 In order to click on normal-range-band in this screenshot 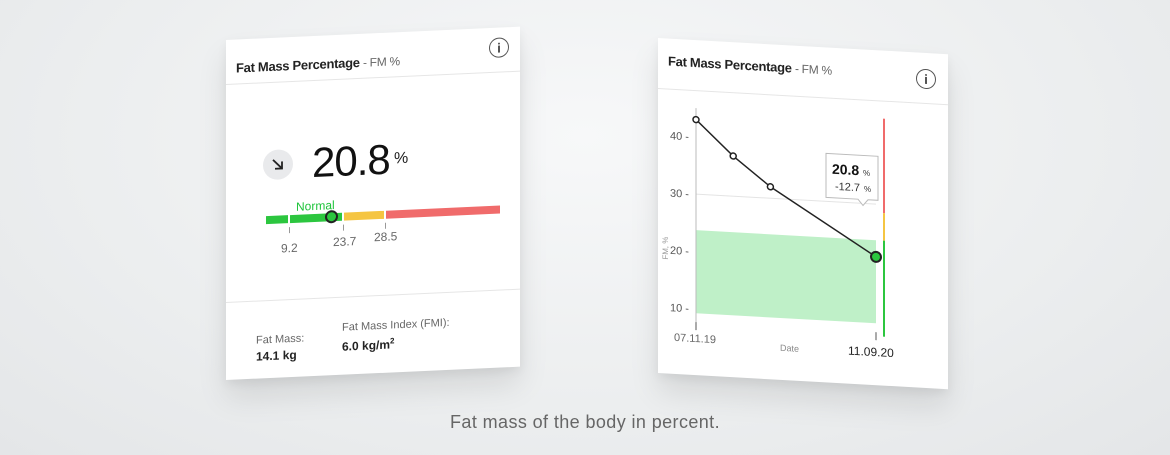, I will do `click(786, 277)`.